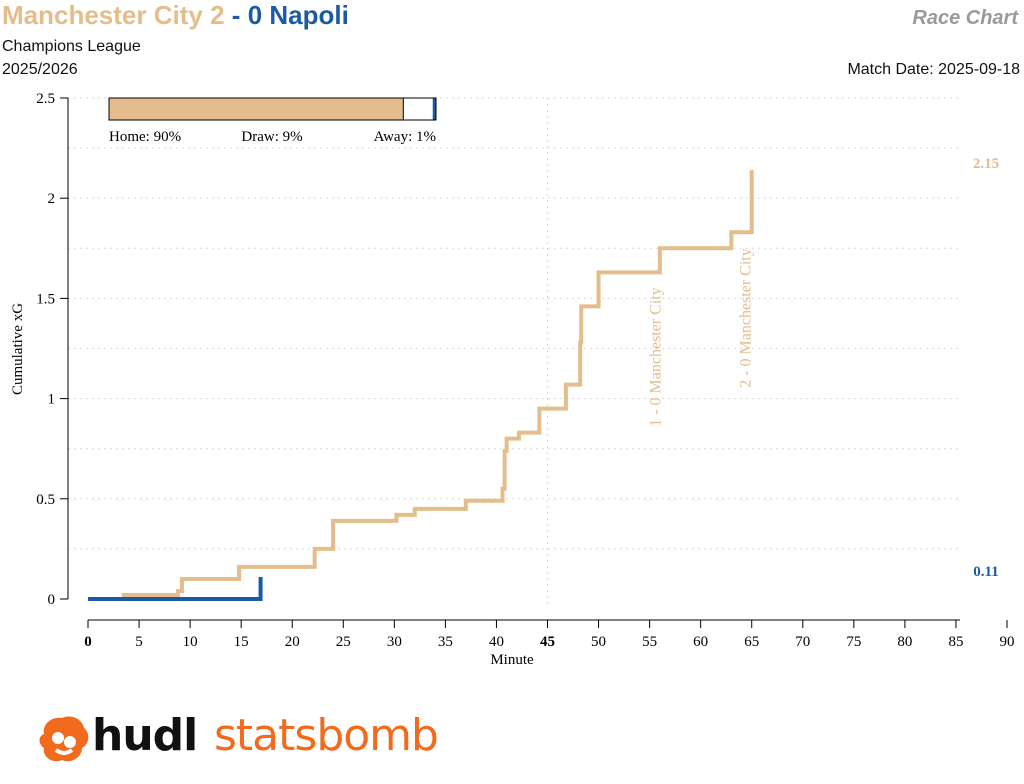  What do you see at coordinates (326, 735) in the screenshot?
I see `logo-text-statsbomb: statsbomb` at bounding box center [326, 735].